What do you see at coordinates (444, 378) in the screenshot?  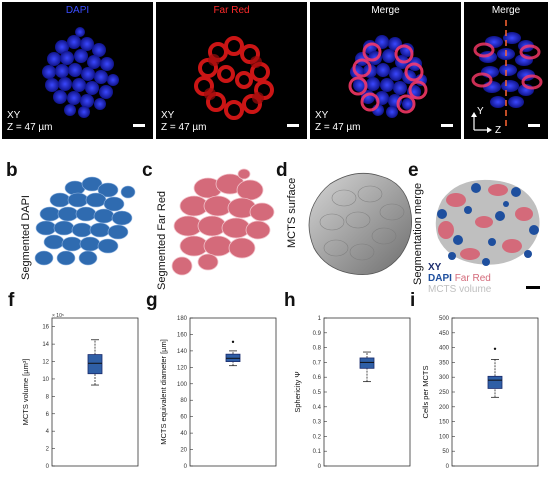 I see `y-tick-label: 300` at bounding box center [444, 378].